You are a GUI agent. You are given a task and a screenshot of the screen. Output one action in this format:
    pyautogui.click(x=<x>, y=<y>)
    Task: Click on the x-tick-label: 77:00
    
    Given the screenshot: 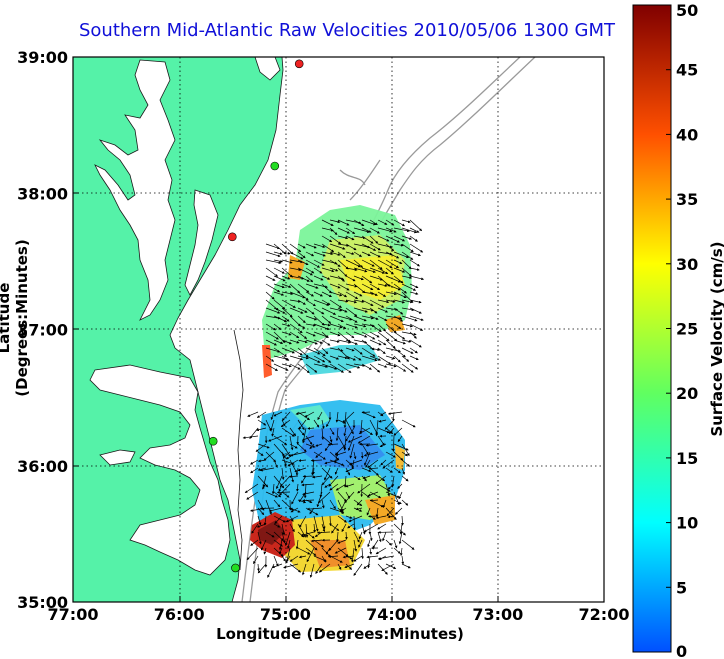 What is the action you would take?
    pyautogui.click(x=73, y=614)
    